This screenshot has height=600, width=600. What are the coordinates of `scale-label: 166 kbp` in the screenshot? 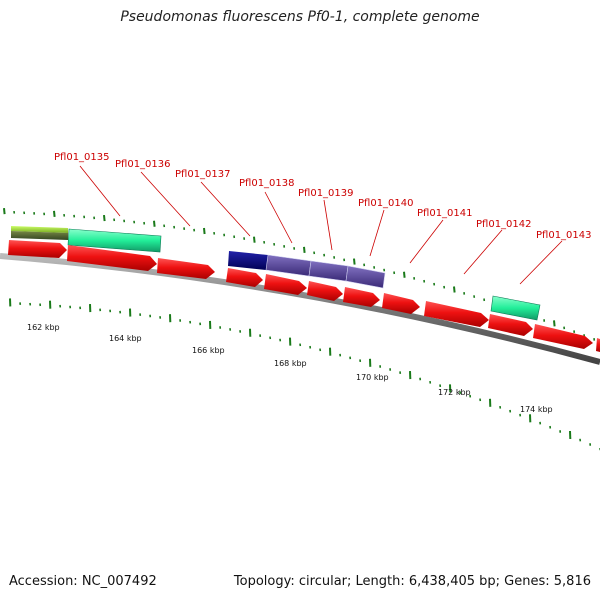 It's located at (208, 350).